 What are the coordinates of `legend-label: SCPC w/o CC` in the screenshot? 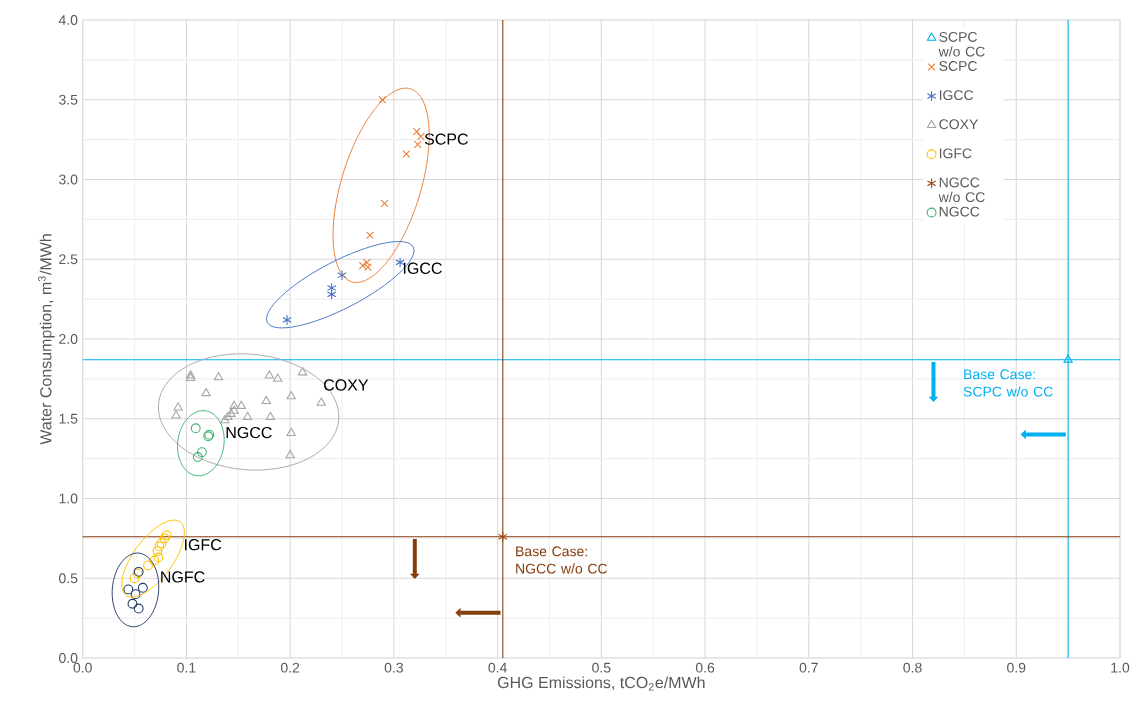 It's located at (961, 44).